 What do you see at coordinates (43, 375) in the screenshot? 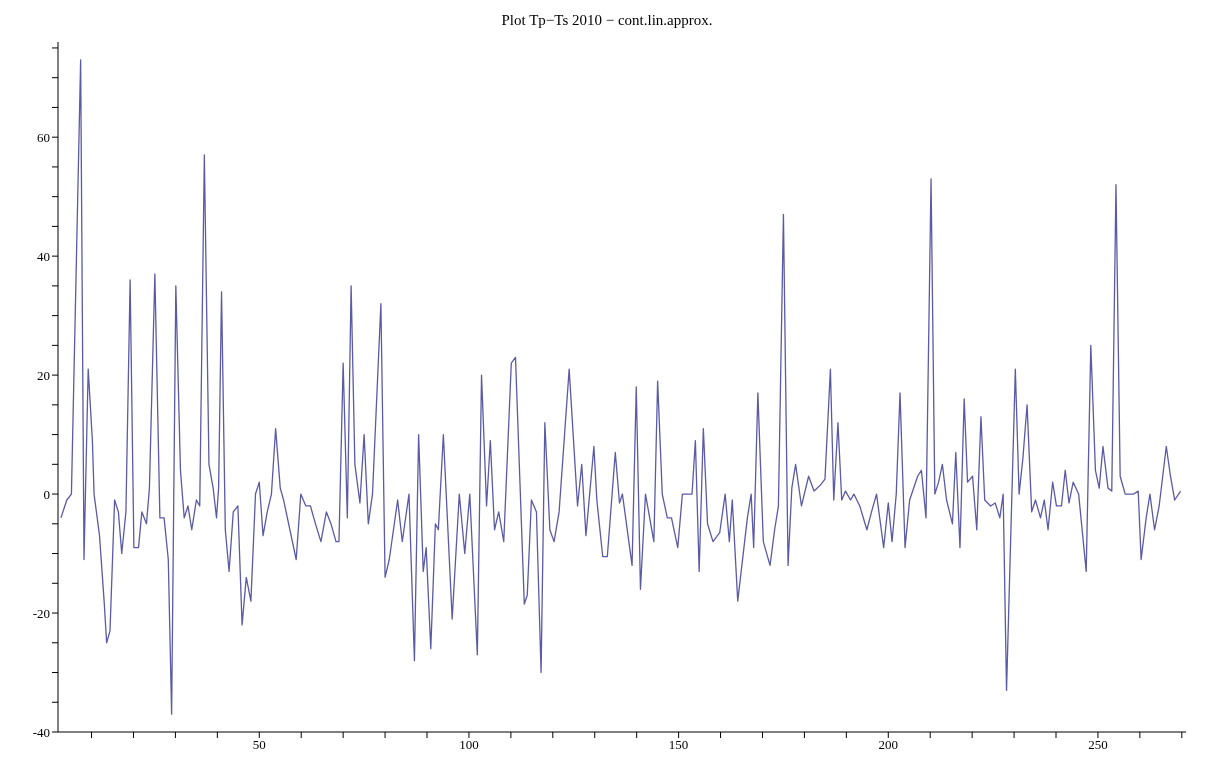
I see `y-tick-label: 20` at bounding box center [43, 375].